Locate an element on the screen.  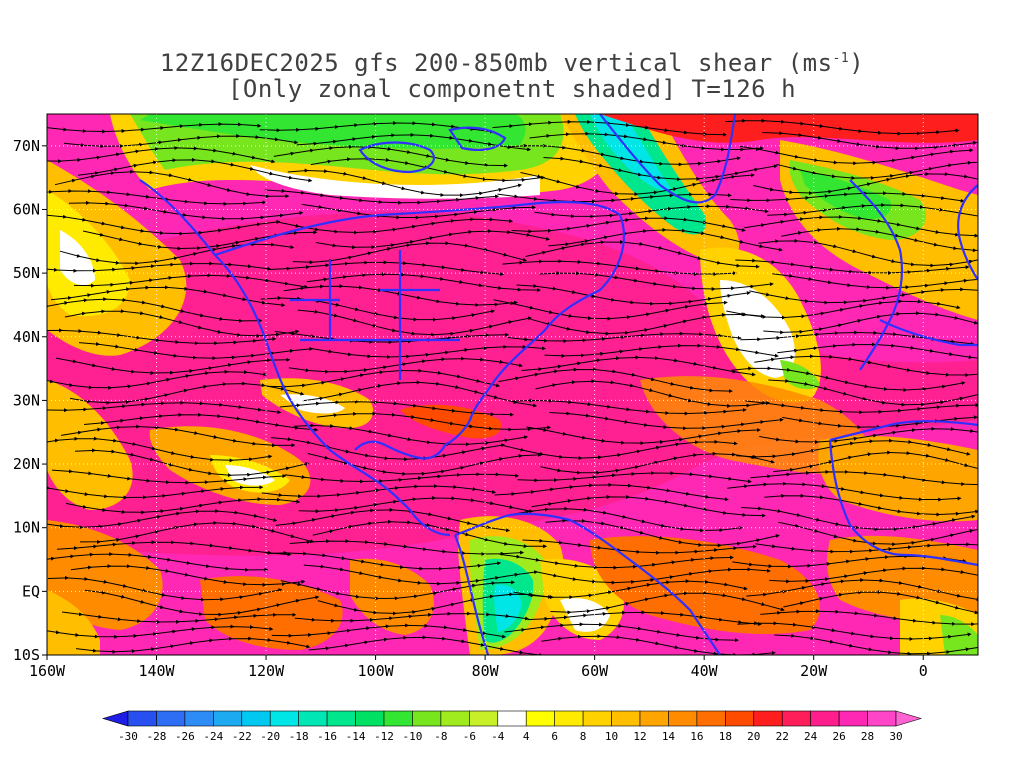
colorbar-label: 22 is located at coordinates (782, 736).